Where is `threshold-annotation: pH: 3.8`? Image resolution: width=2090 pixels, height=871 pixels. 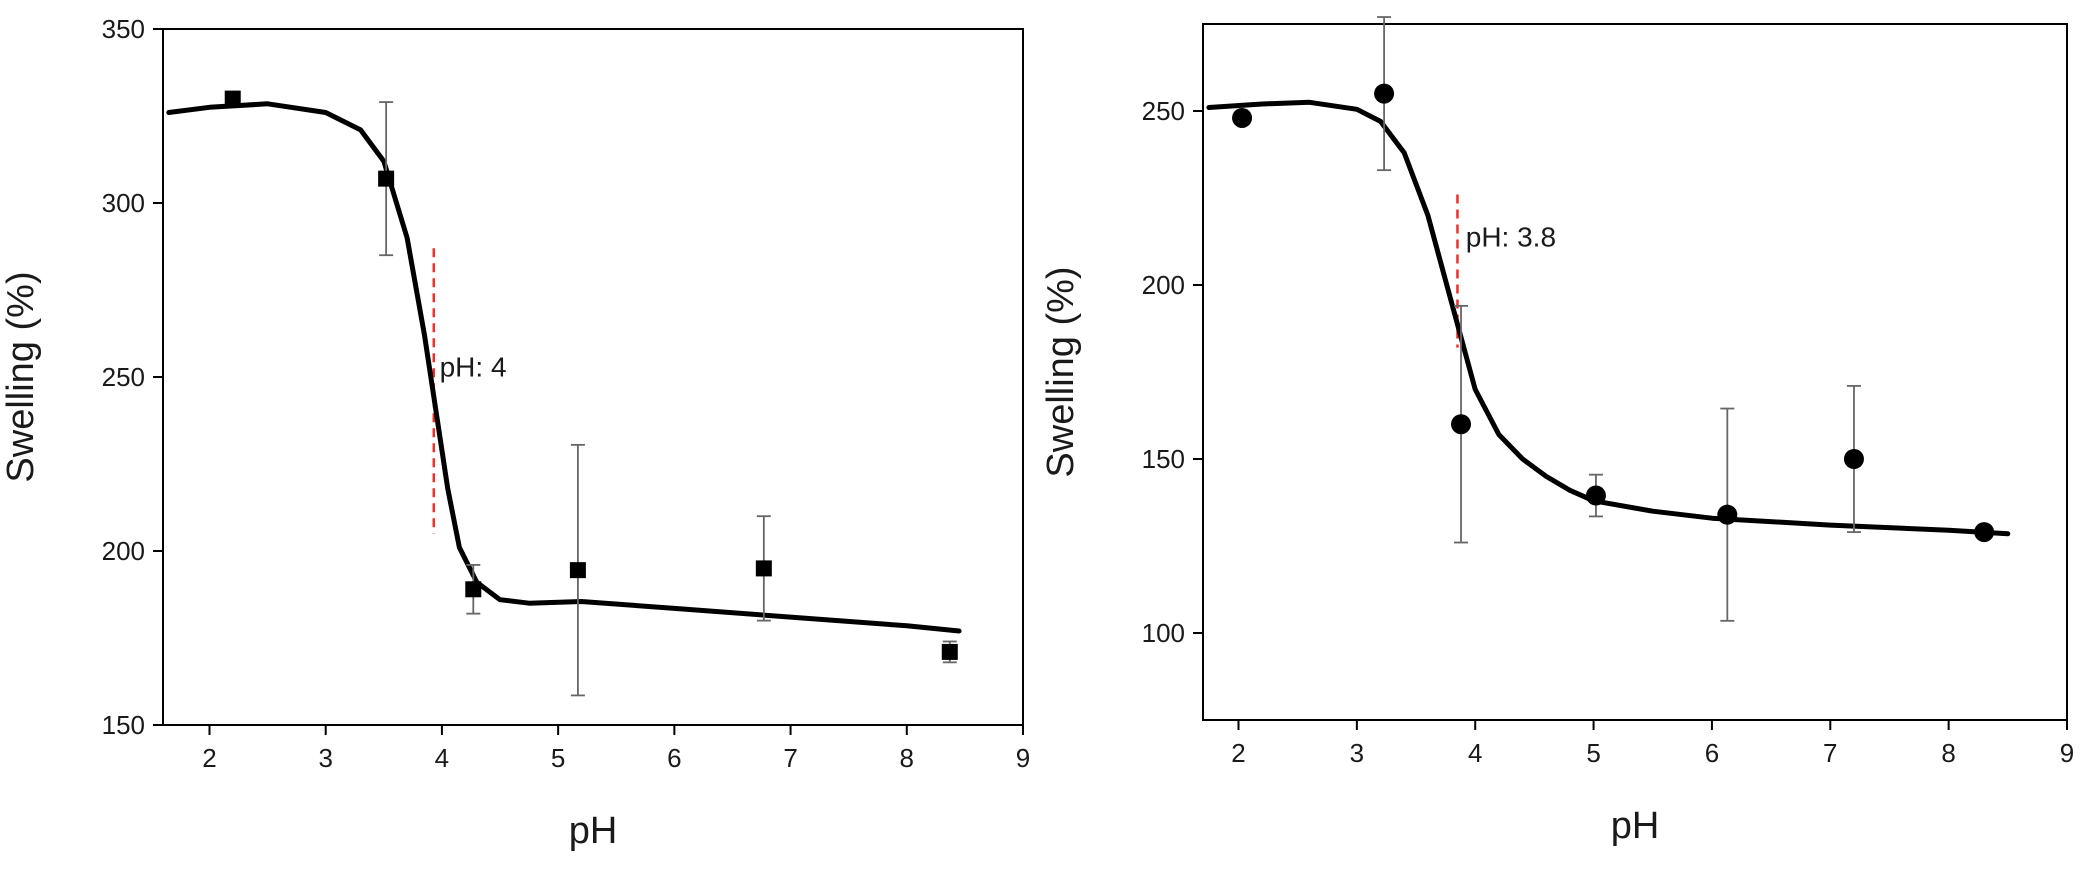 threshold-annotation: pH: 3.8 is located at coordinates (1511, 236).